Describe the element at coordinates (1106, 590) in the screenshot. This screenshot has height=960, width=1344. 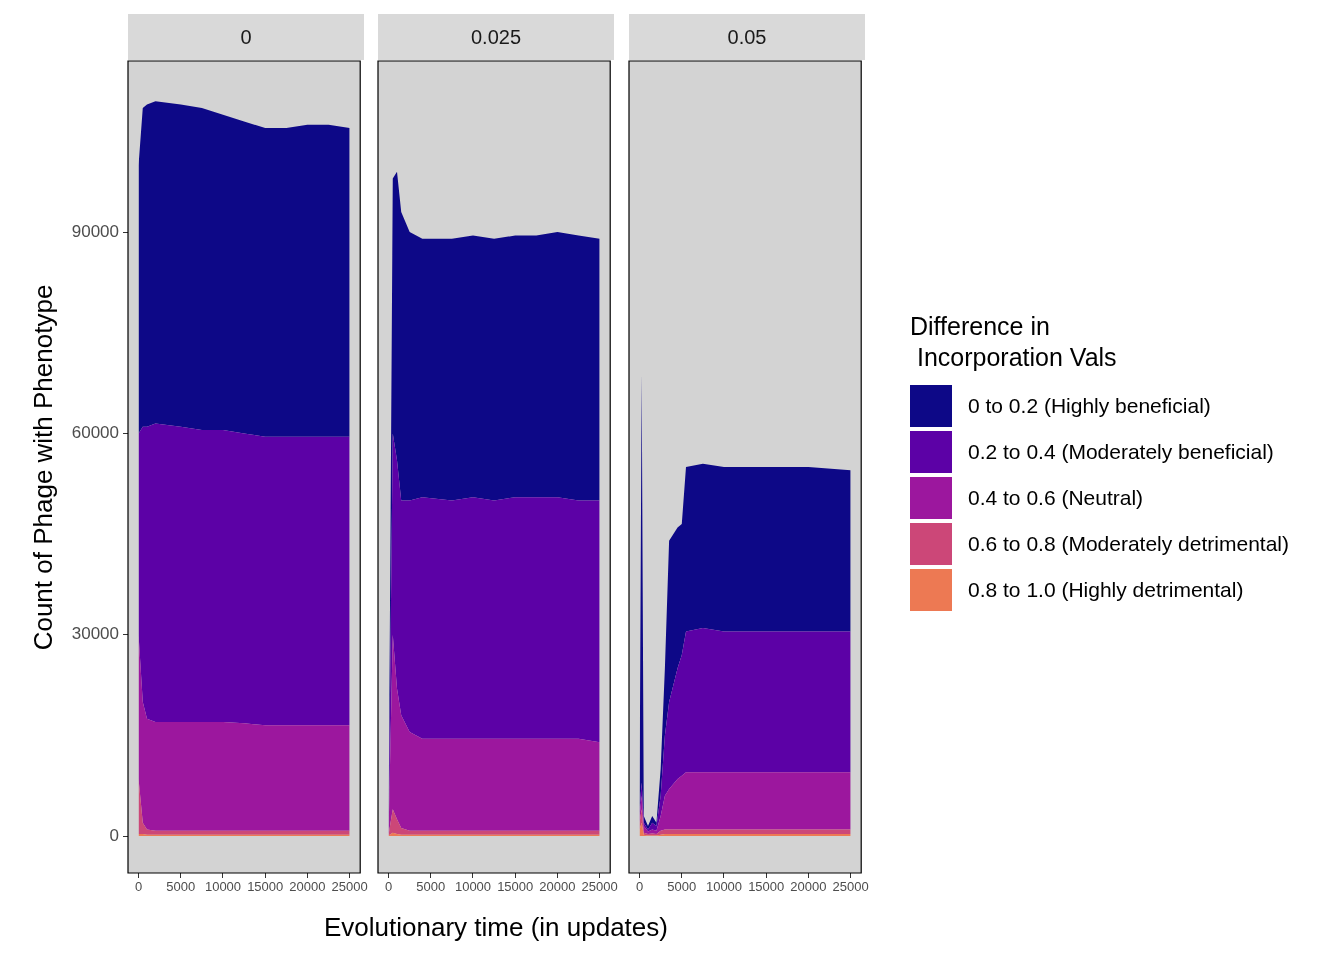
I see `legend-label: 0.8 to 1.0 (Highly detrimental)` at that location.